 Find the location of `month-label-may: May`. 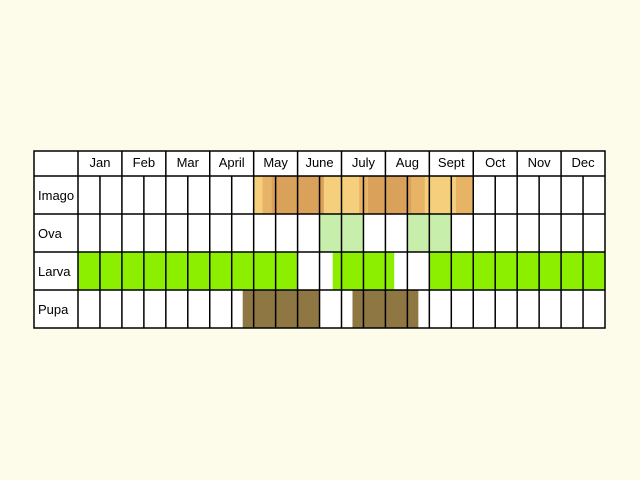

month-label-may: May is located at coordinates (275, 162).